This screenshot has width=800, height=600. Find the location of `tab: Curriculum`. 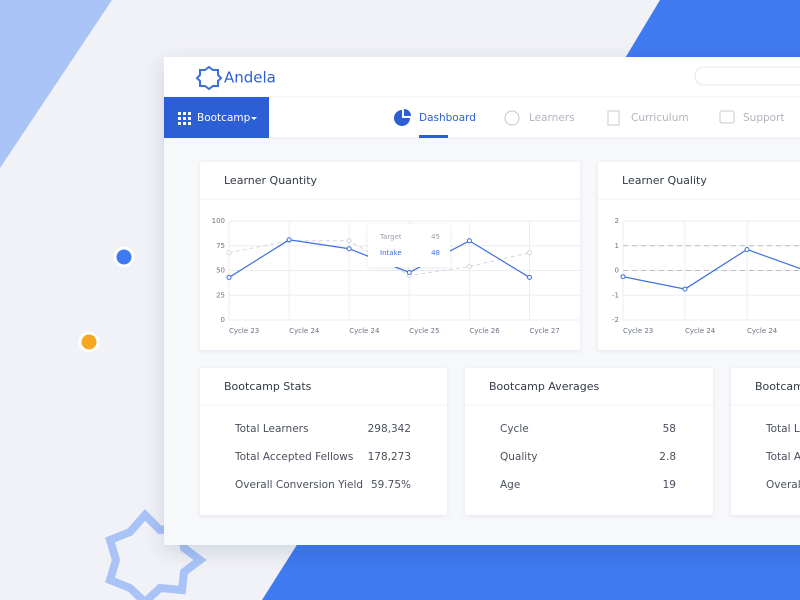

tab: Curriculum is located at coordinates (648, 118).